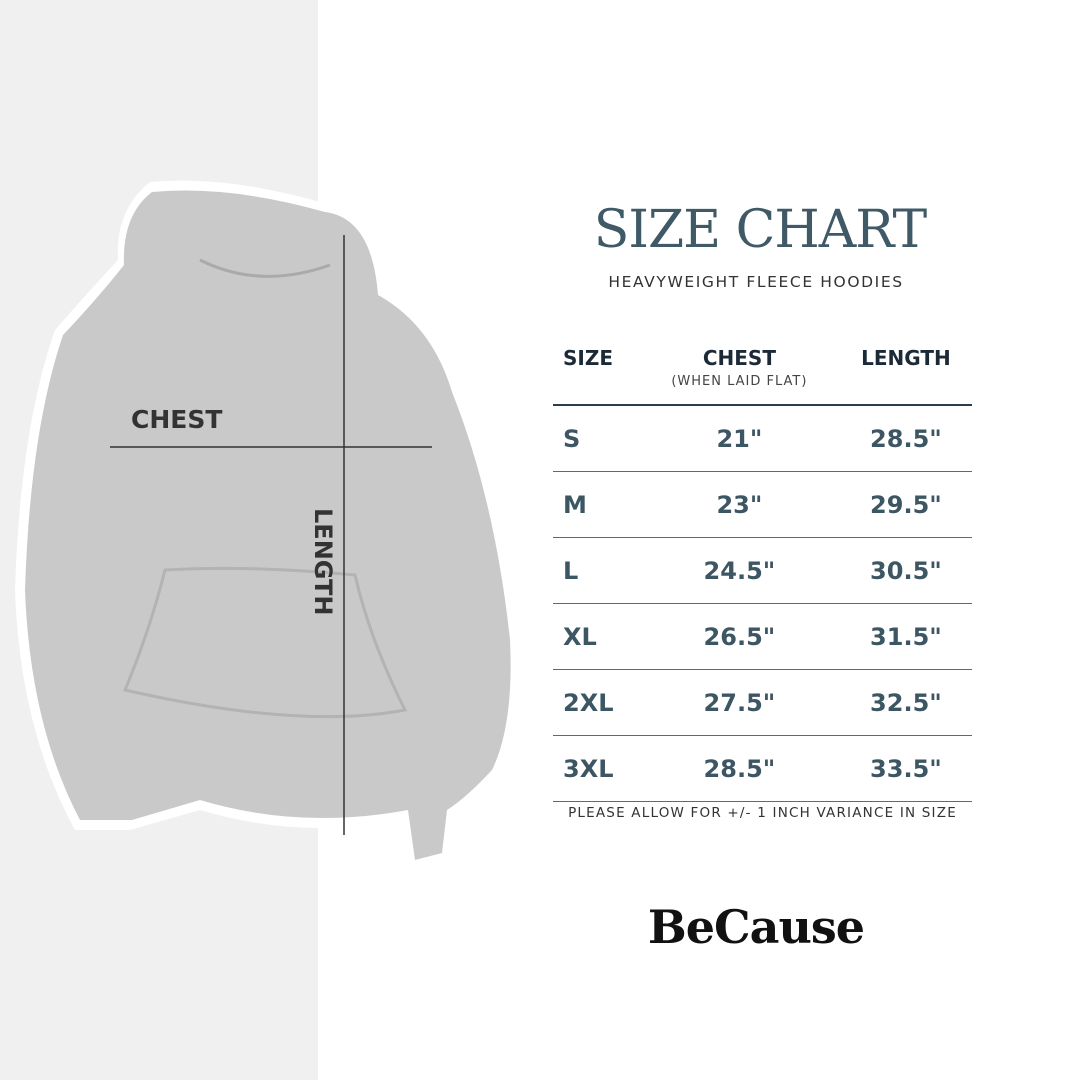 The width and height of the screenshot is (1080, 1080). I want to click on length-cell: 32.5", so click(905, 702).